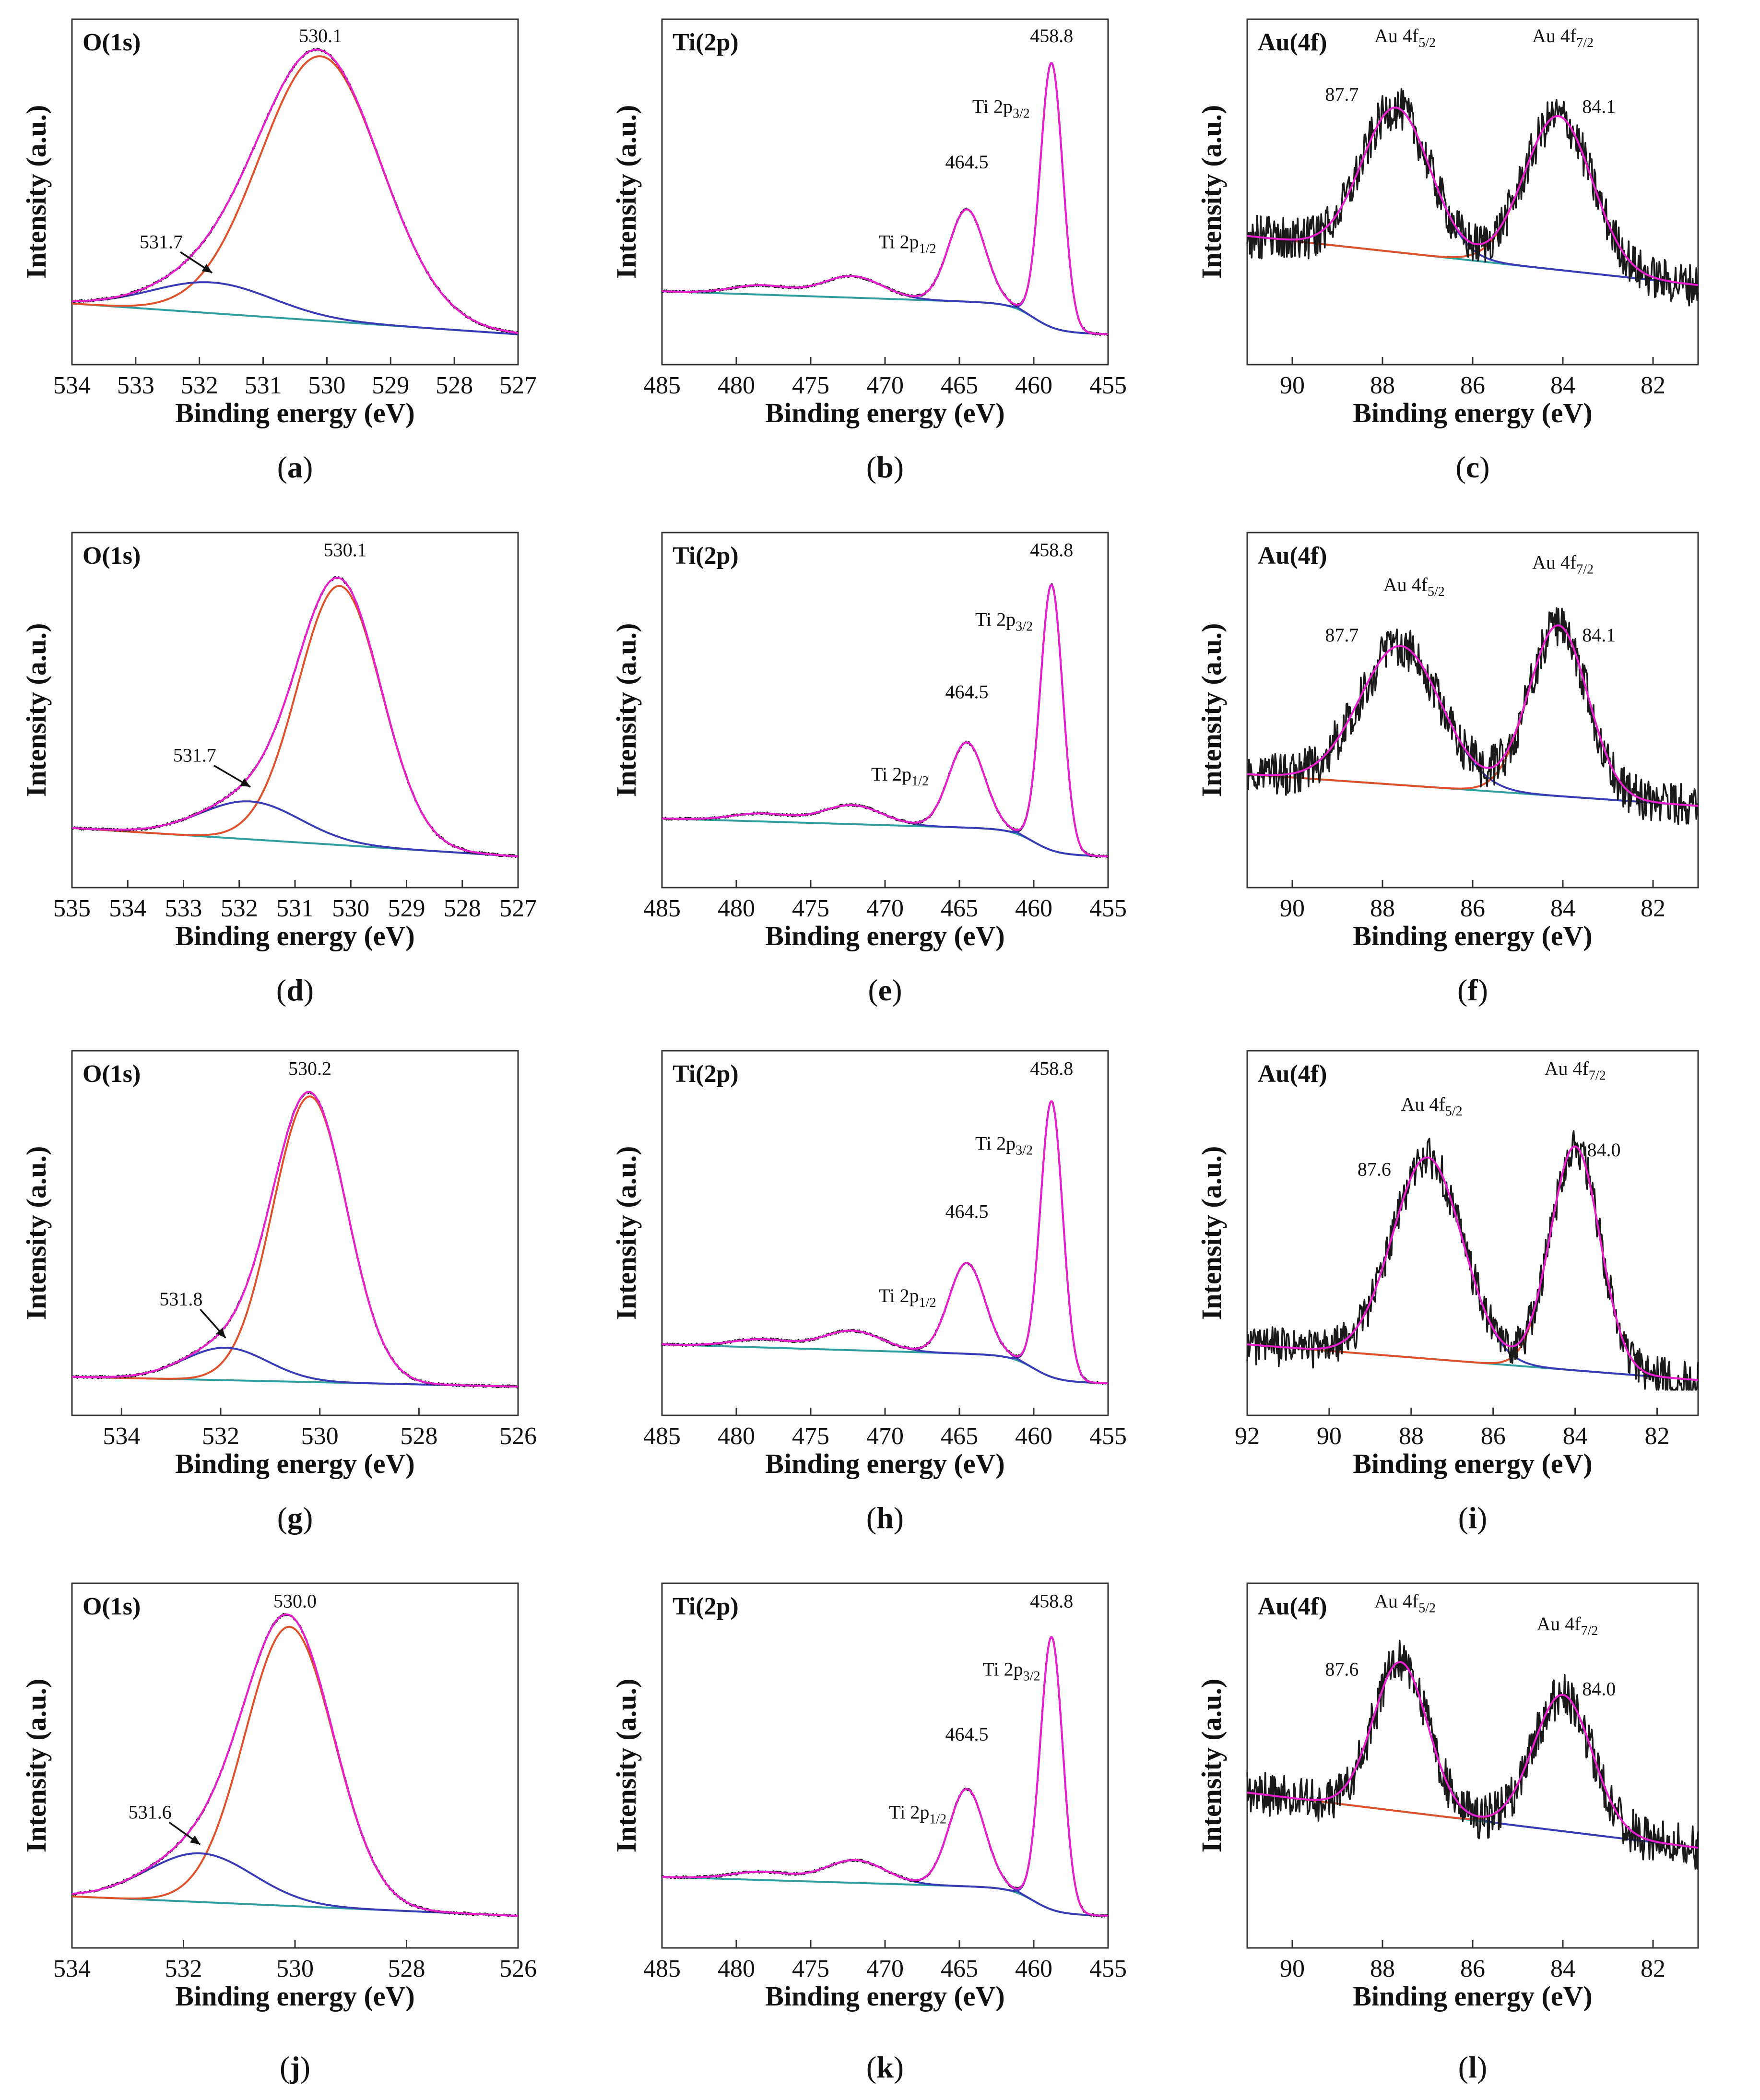 Image resolution: width=1760 pixels, height=2100 pixels. Describe the element at coordinates (1575, 1436) in the screenshot. I see `x-tick-label: 84` at that location.